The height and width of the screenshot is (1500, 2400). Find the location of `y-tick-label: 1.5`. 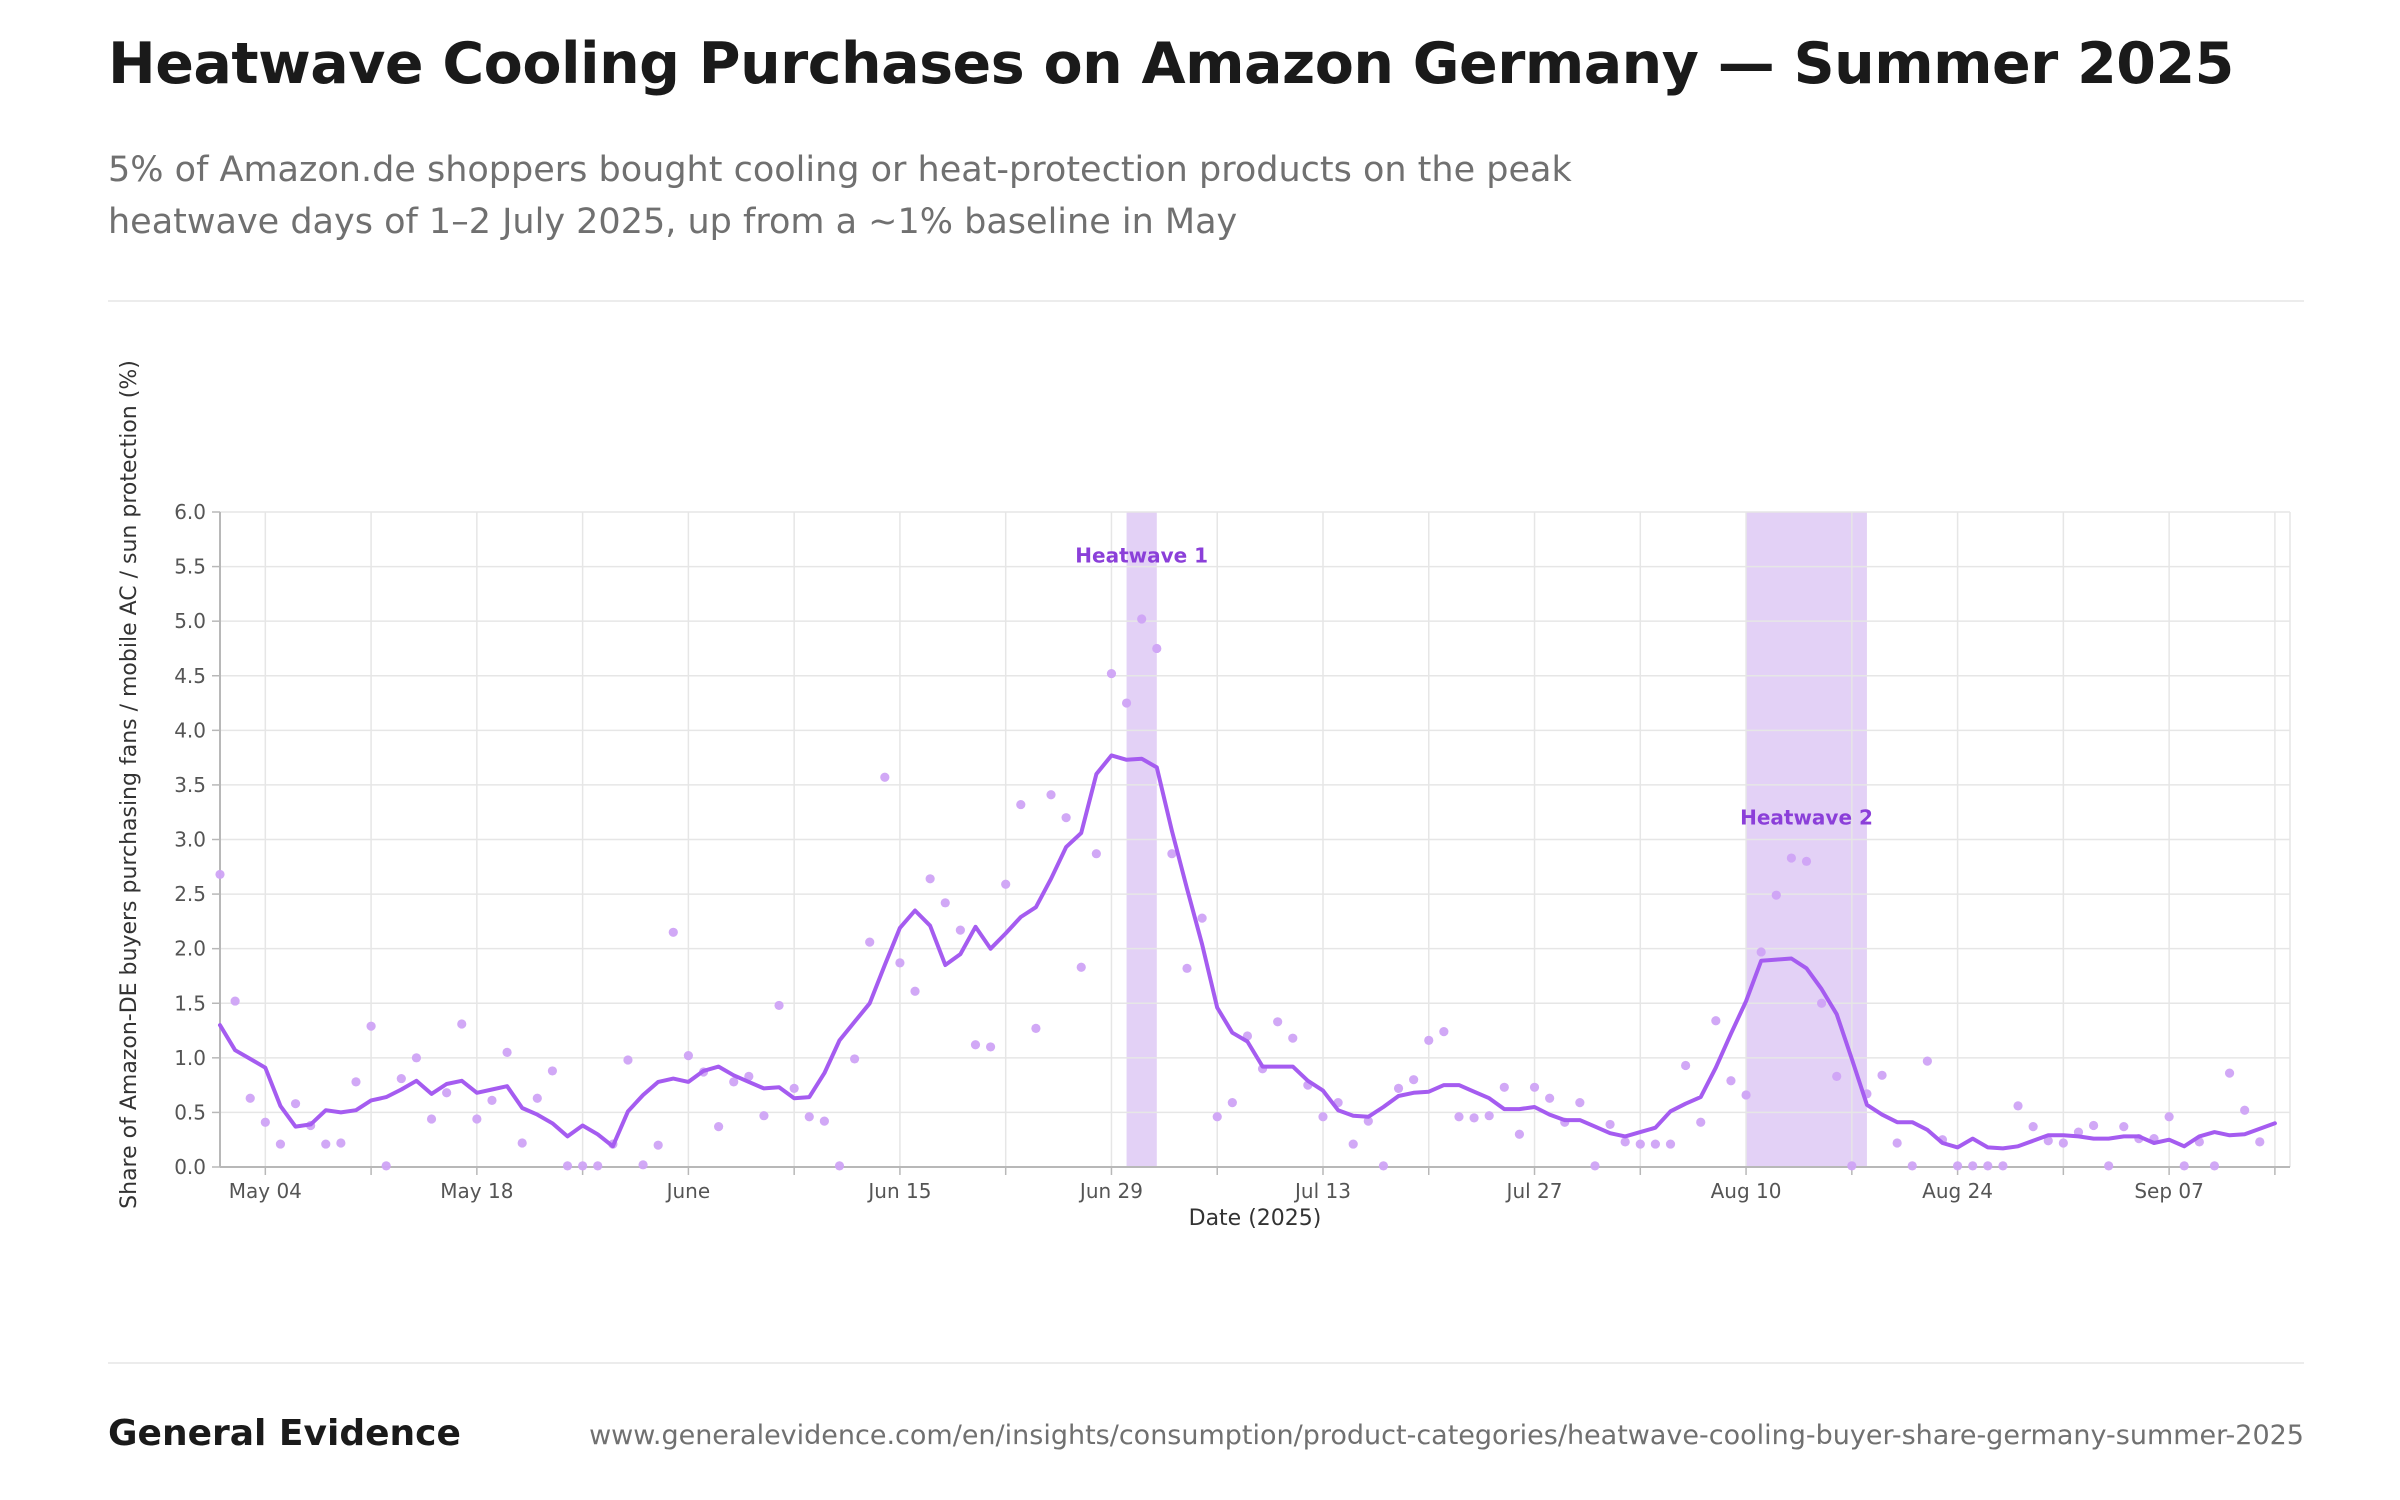

y-tick-label: 1.5 is located at coordinates (190, 1003).